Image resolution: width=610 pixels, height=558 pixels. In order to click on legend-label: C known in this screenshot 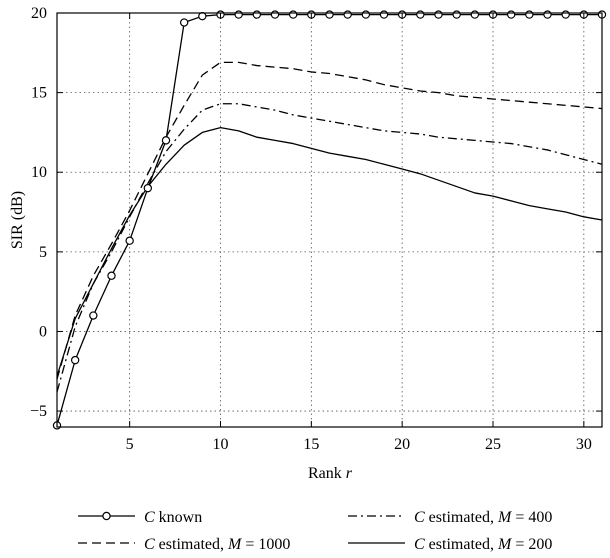, I will do `click(173, 517)`.